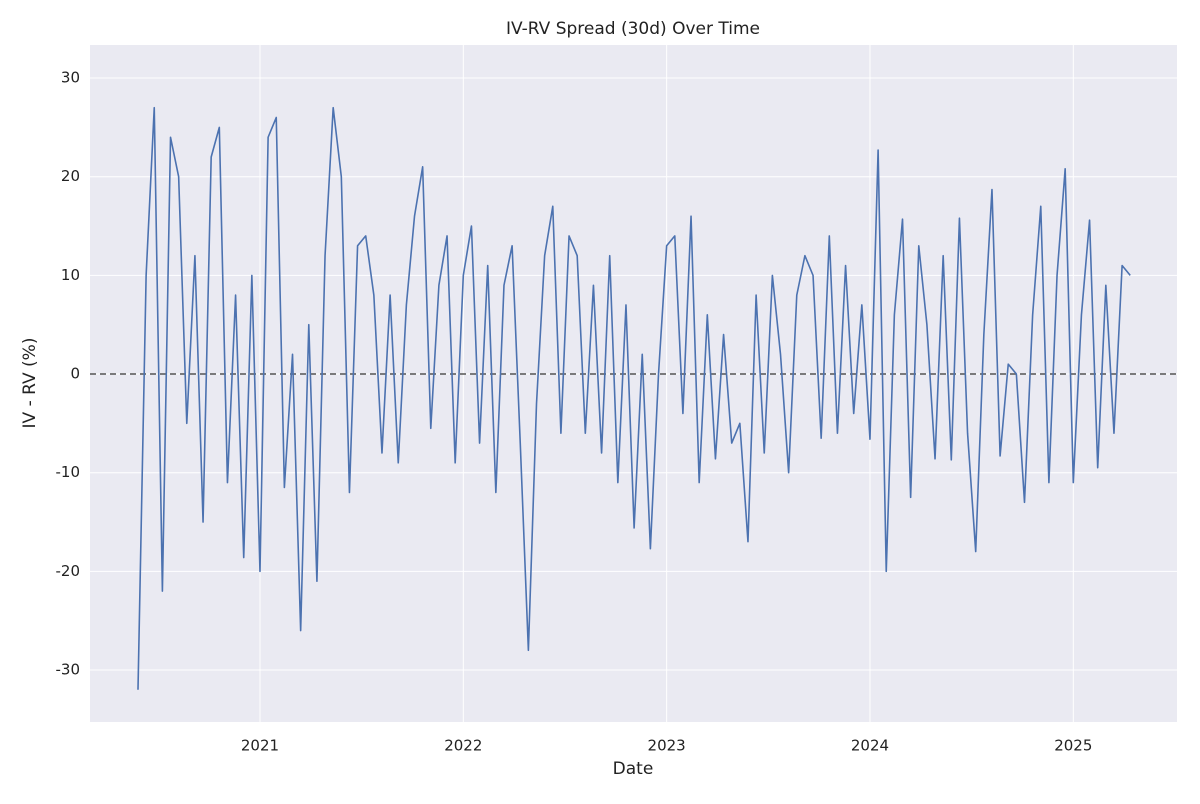  Describe the element at coordinates (70, 275) in the screenshot. I see `y-tick-label: 10` at that location.